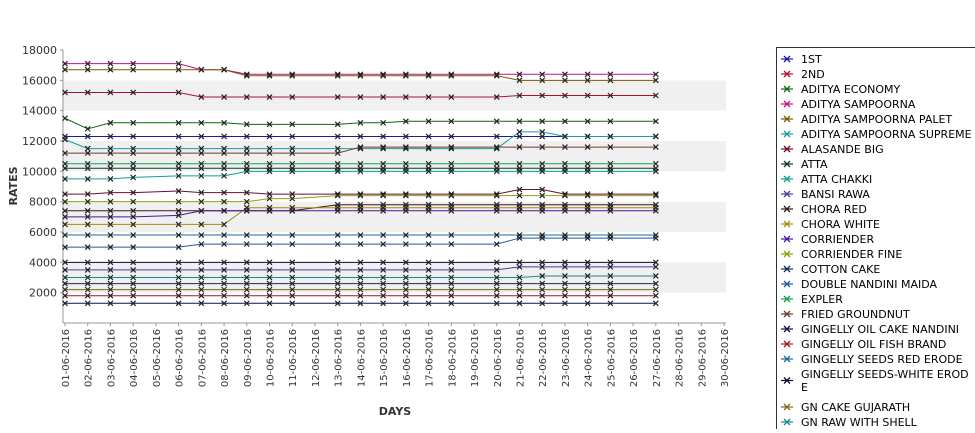  I want to click on legend-item: GINGELLY OIL CAKE NANDINI, so click(870, 329).